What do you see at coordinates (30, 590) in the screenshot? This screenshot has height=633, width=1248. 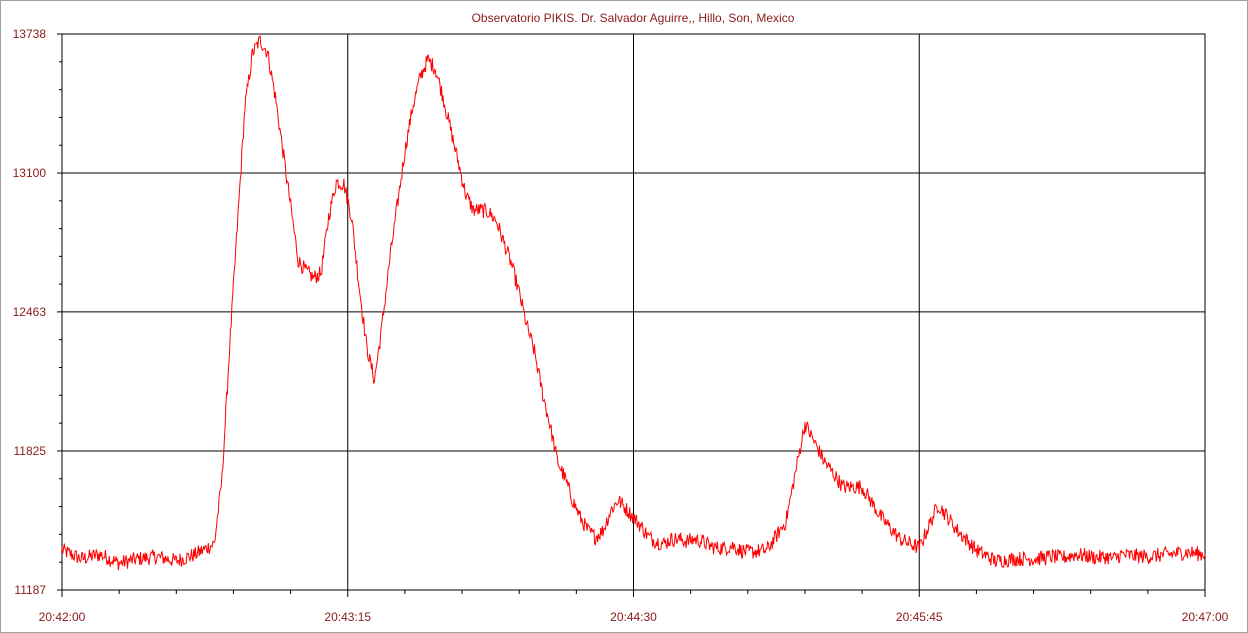 I see `y-tick-label: 11187` at bounding box center [30, 590].